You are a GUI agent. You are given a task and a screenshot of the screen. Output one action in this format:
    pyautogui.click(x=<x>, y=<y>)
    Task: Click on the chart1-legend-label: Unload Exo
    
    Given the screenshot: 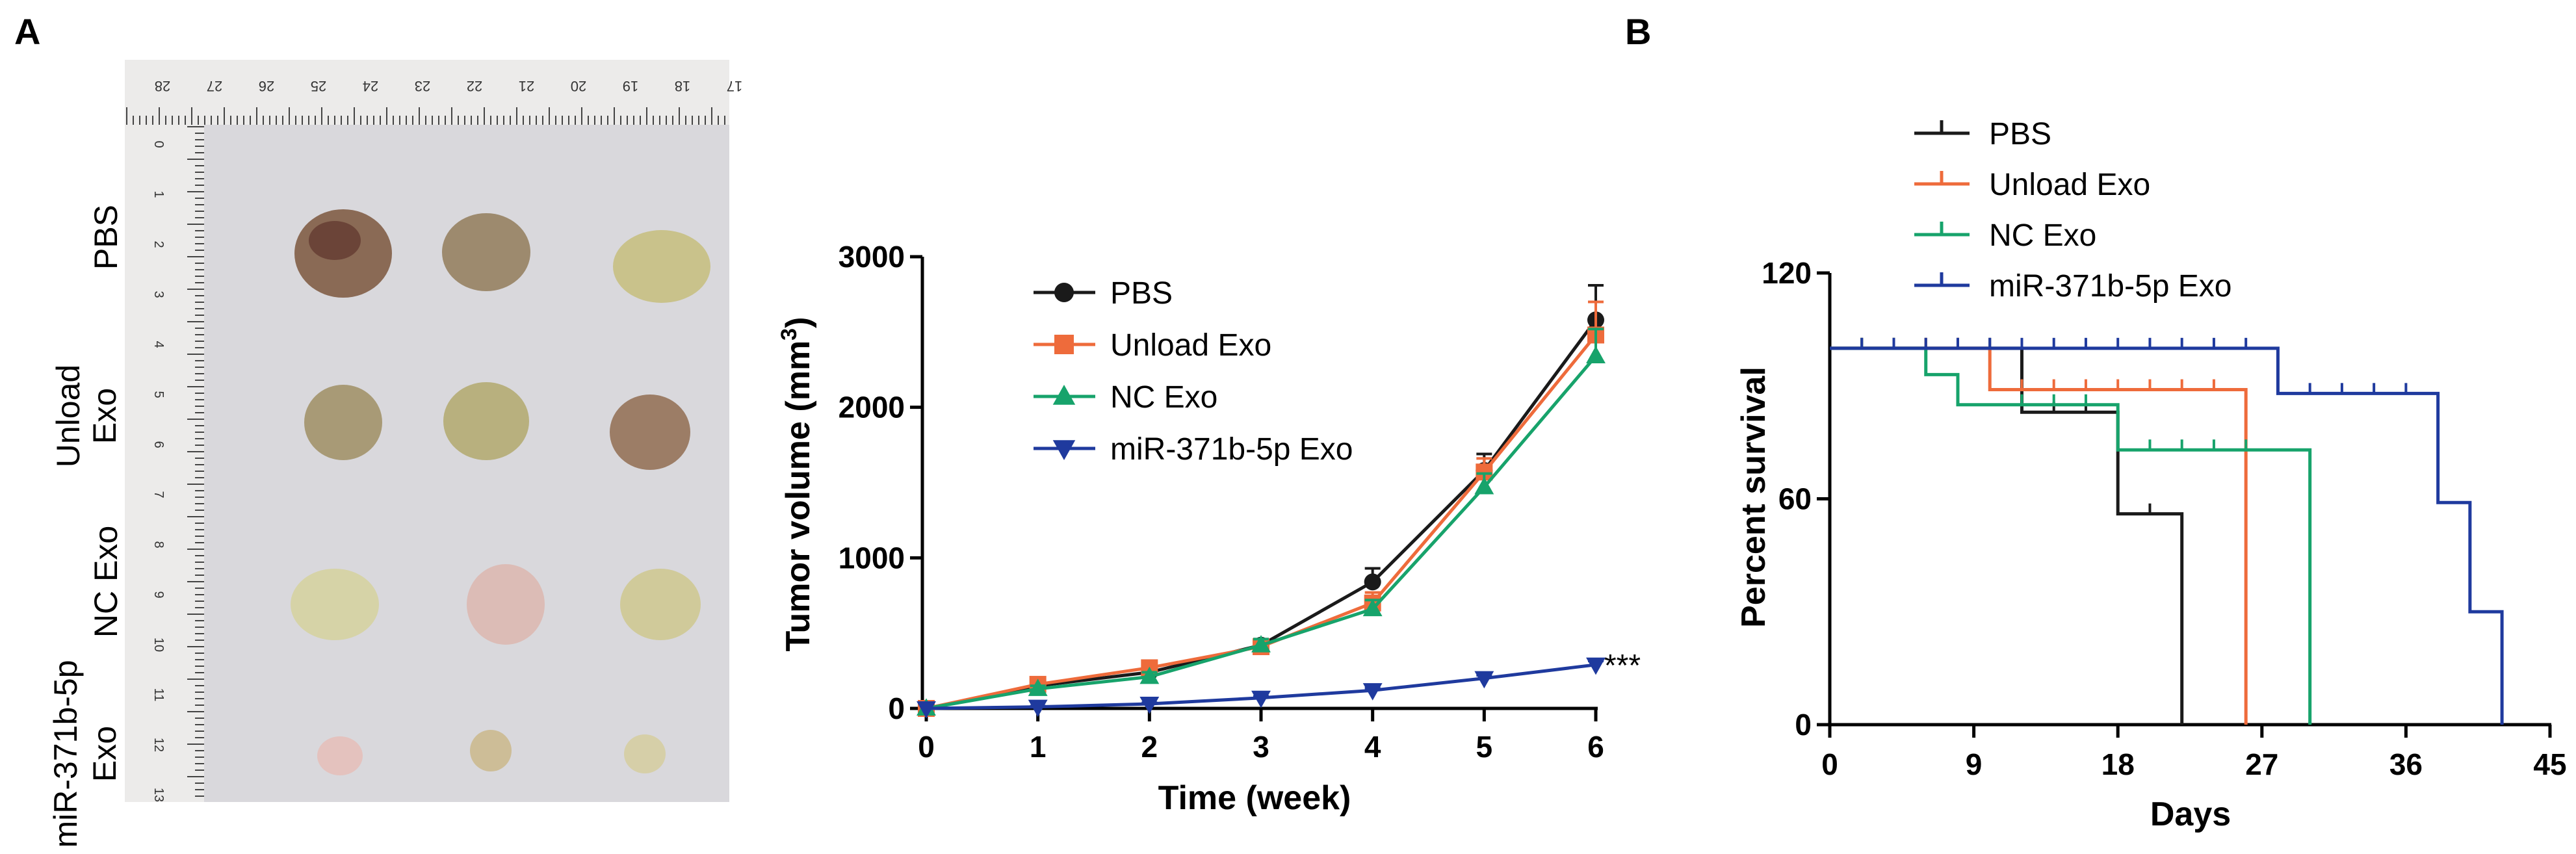 What is the action you would take?
    pyautogui.click(x=1190, y=345)
    